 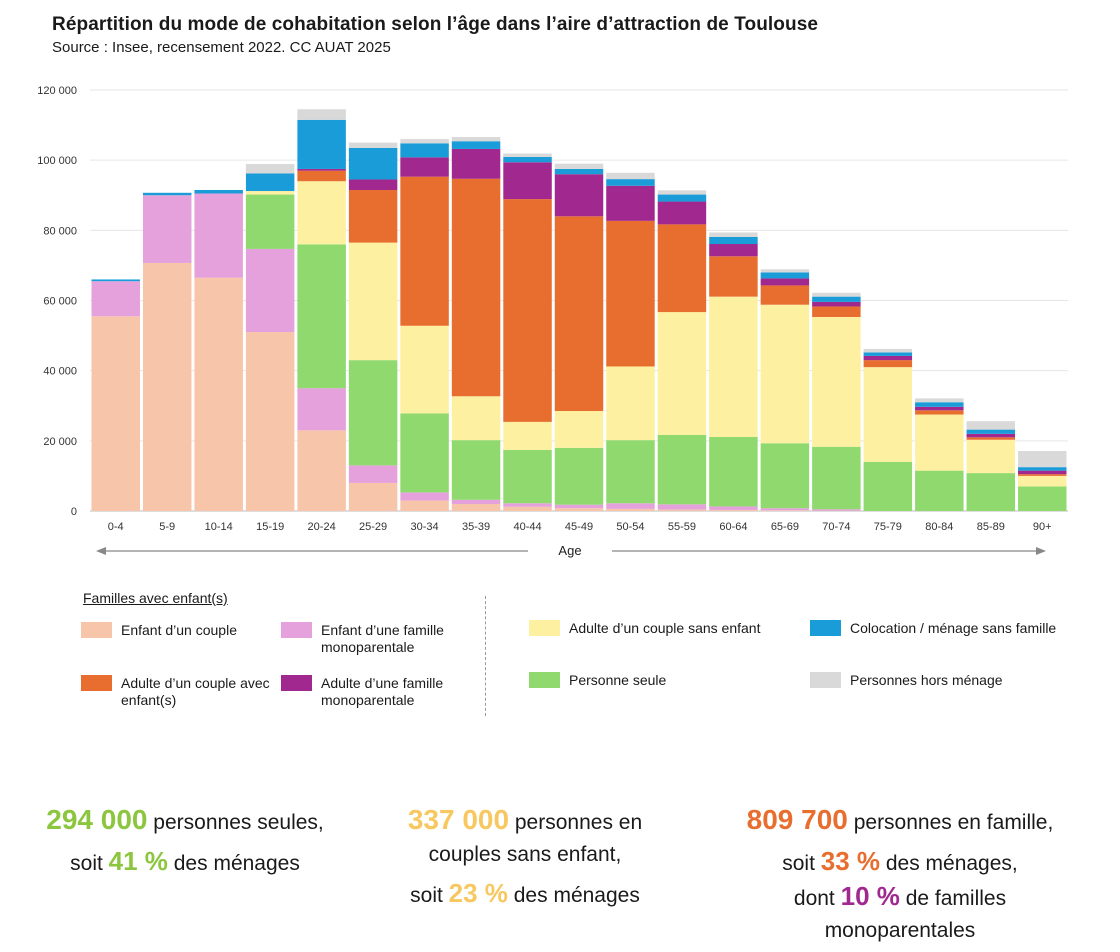 I want to click on legend-label: Adulte d’une famille monoparentale, so click(x=382, y=691).